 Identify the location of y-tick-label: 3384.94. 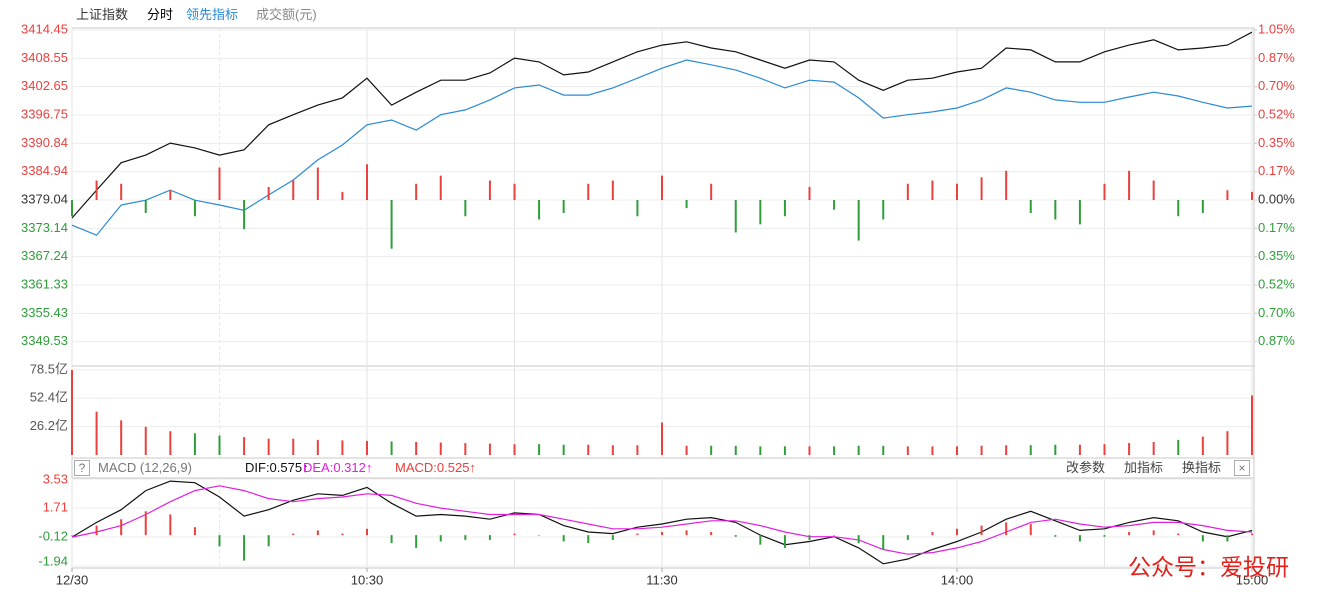
(44, 170).